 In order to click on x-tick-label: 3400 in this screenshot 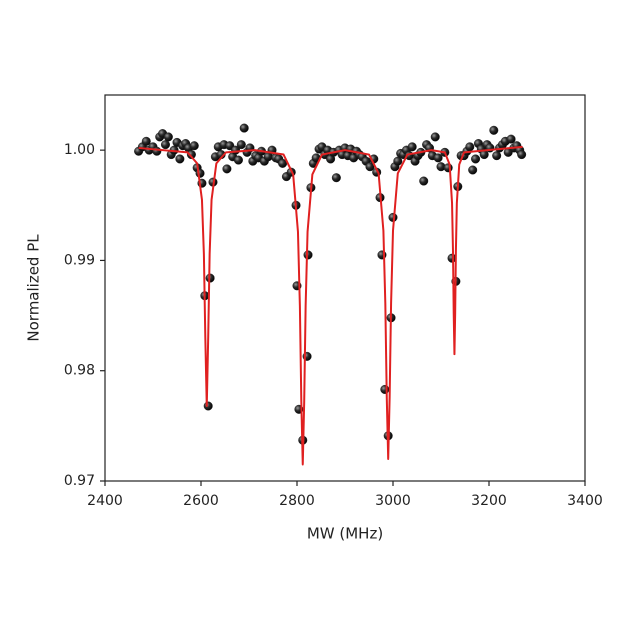, I will do `click(585, 501)`.